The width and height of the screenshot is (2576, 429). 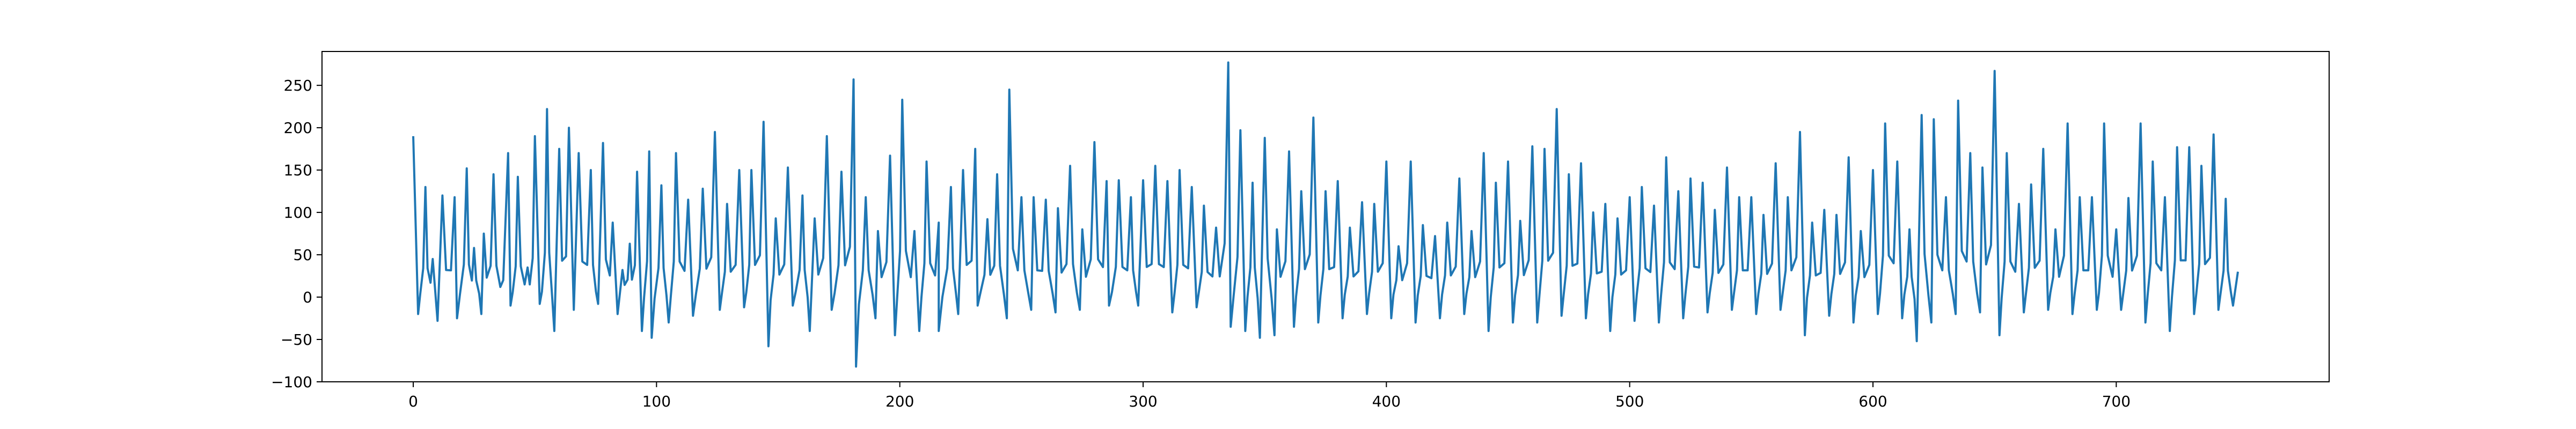 What do you see at coordinates (1872, 401) in the screenshot?
I see `x-tick-label: 600` at bounding box center [1872, 401].